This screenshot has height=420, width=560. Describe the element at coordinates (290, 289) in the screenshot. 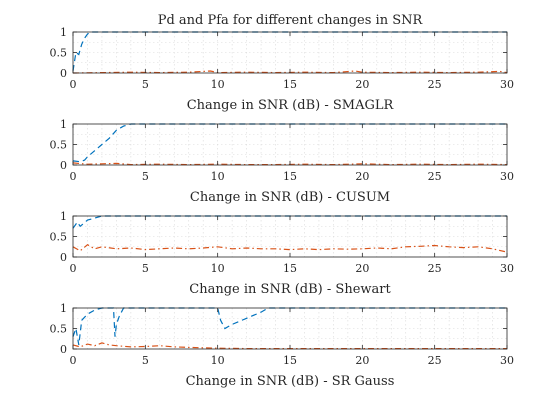

I see `x-axis-label: Change in SNR (dB) - Shewart` at that location.